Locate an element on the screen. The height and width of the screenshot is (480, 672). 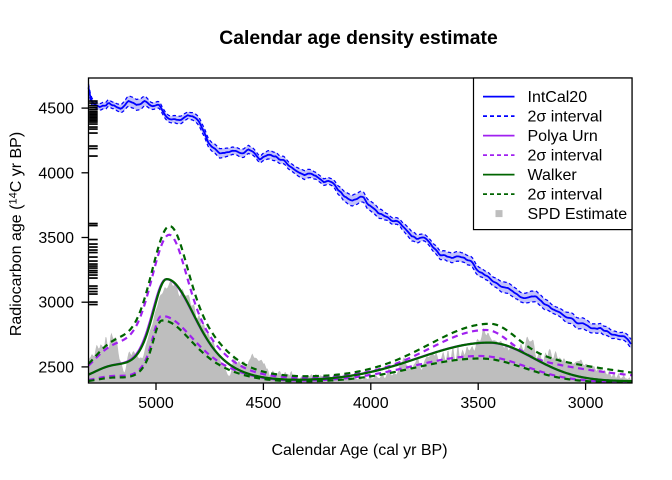
svg-text: Calendar age density estimate is located at coordinates (358, 38).